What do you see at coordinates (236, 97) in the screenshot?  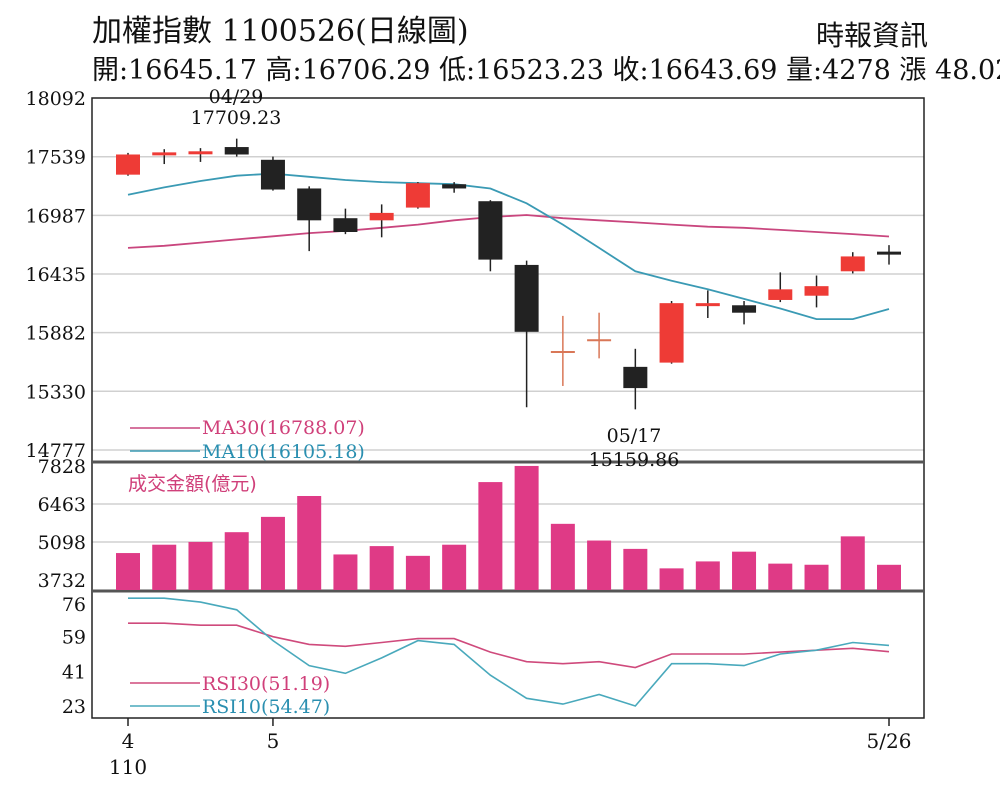 I see `high-date-label: 04/29` at bounding box center [236, 97].